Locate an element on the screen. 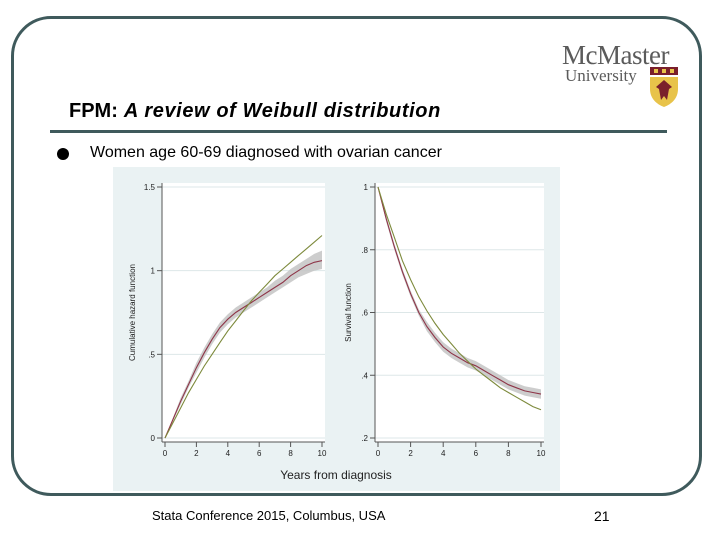 Image resolution: width=720 pixels, height=540 pixels. mcmaster-logo: McMaster University is located at coordinates (622, 75).